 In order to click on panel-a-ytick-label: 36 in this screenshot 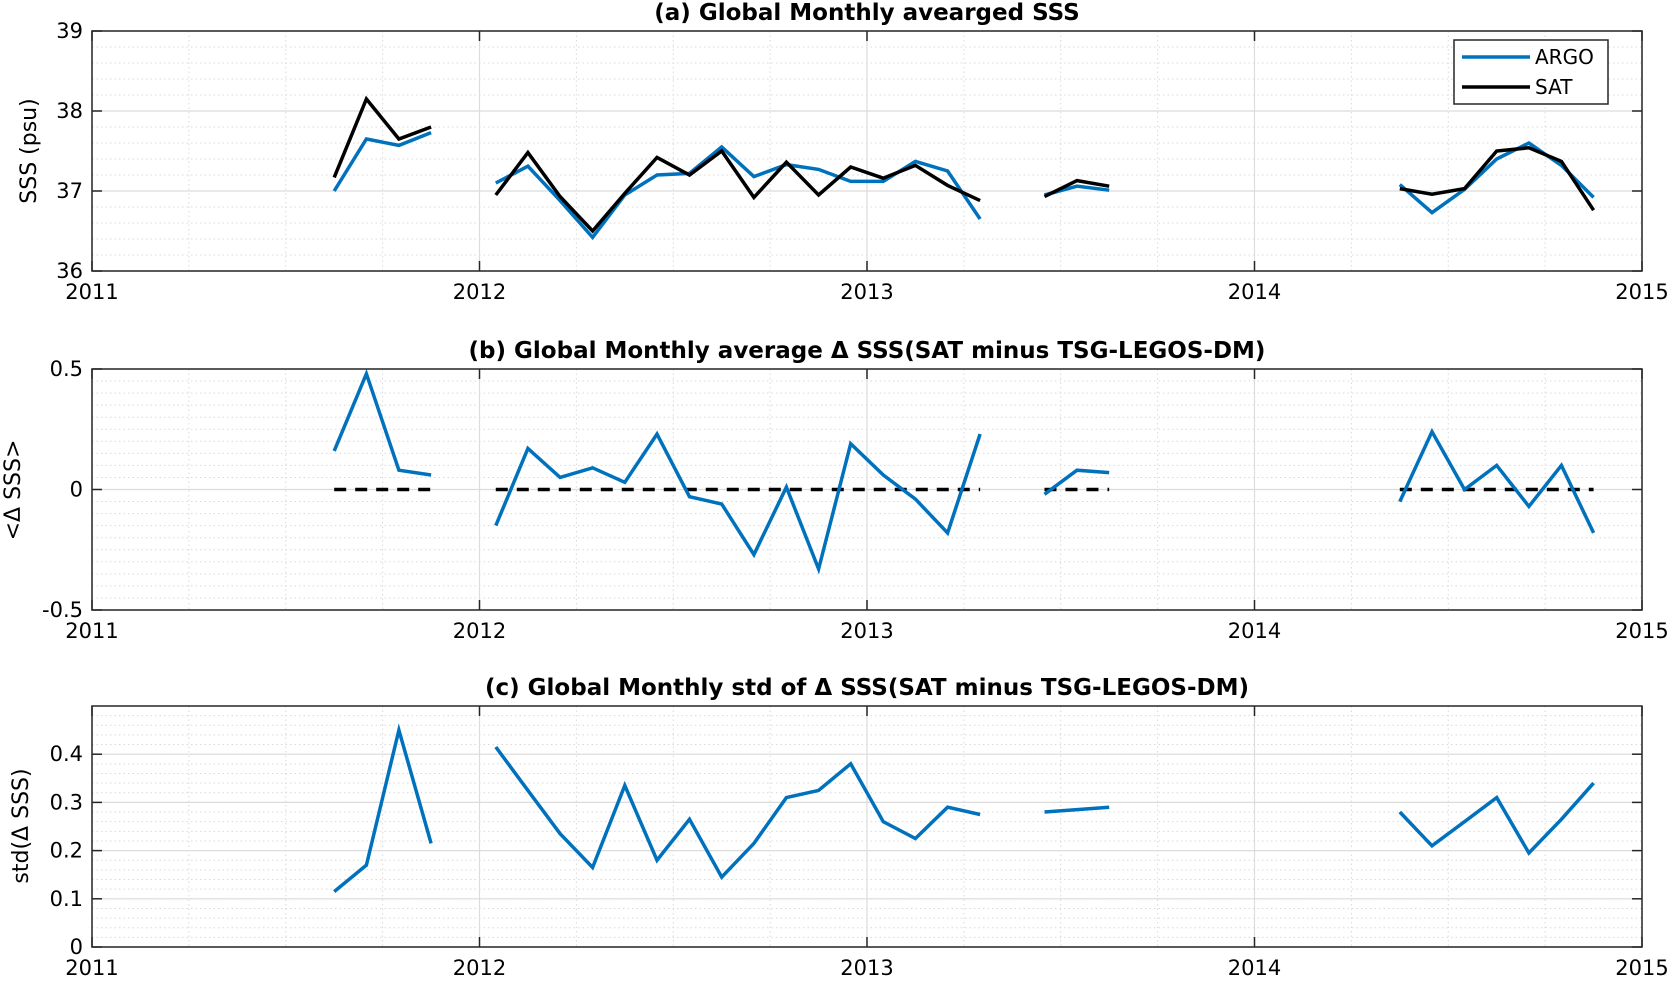, I will do `click(69, 271)`.